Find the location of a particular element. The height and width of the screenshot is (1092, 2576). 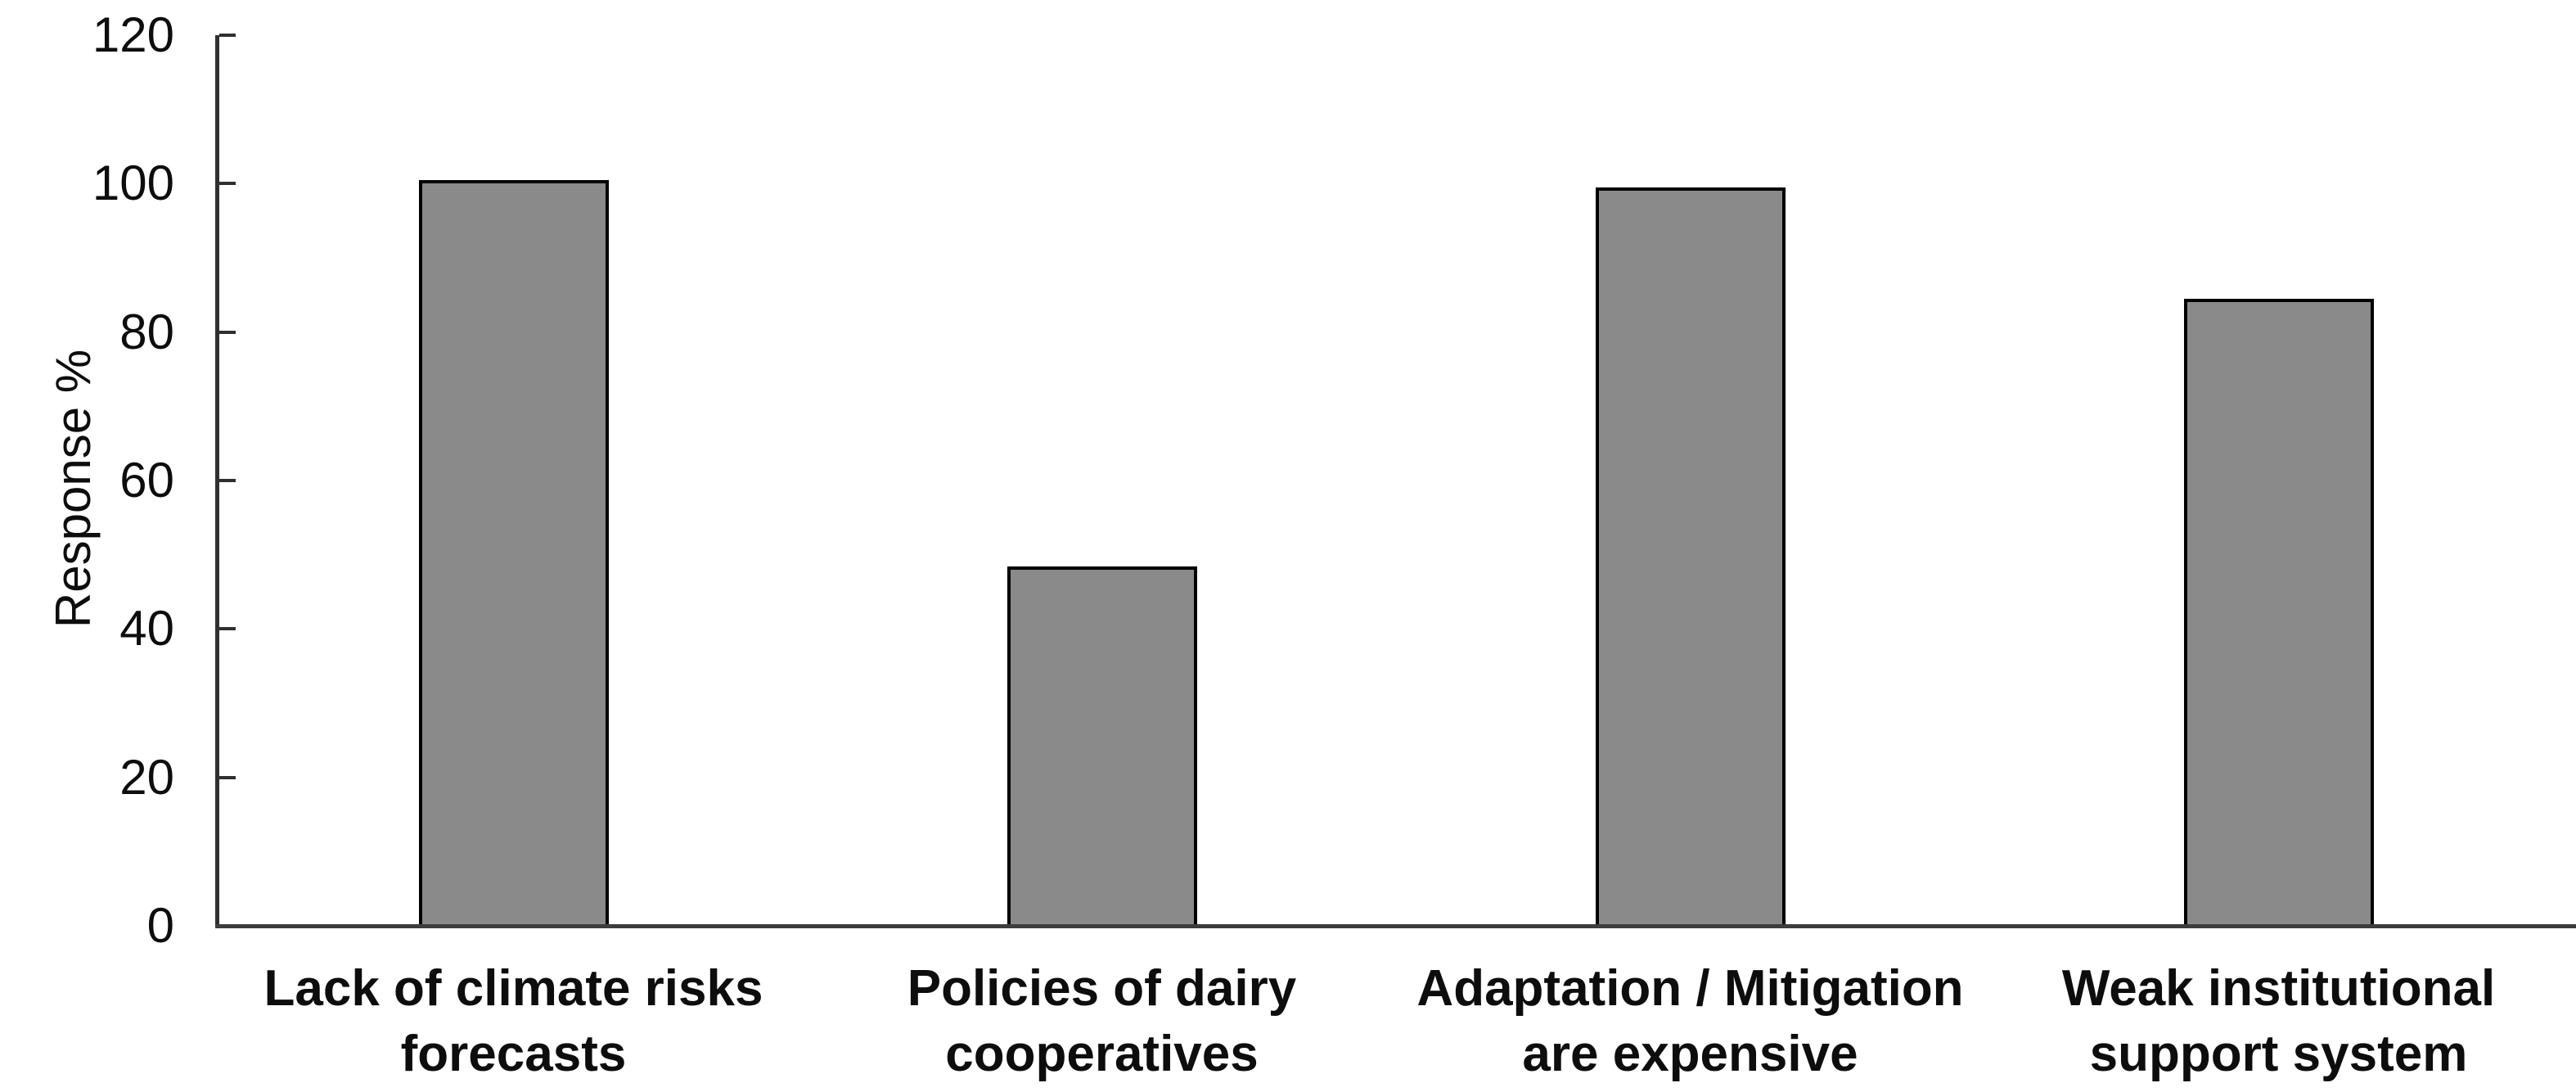

y-tick-labels: 0 20 40 60 80 100 120 is located at coordinates (87, 480).